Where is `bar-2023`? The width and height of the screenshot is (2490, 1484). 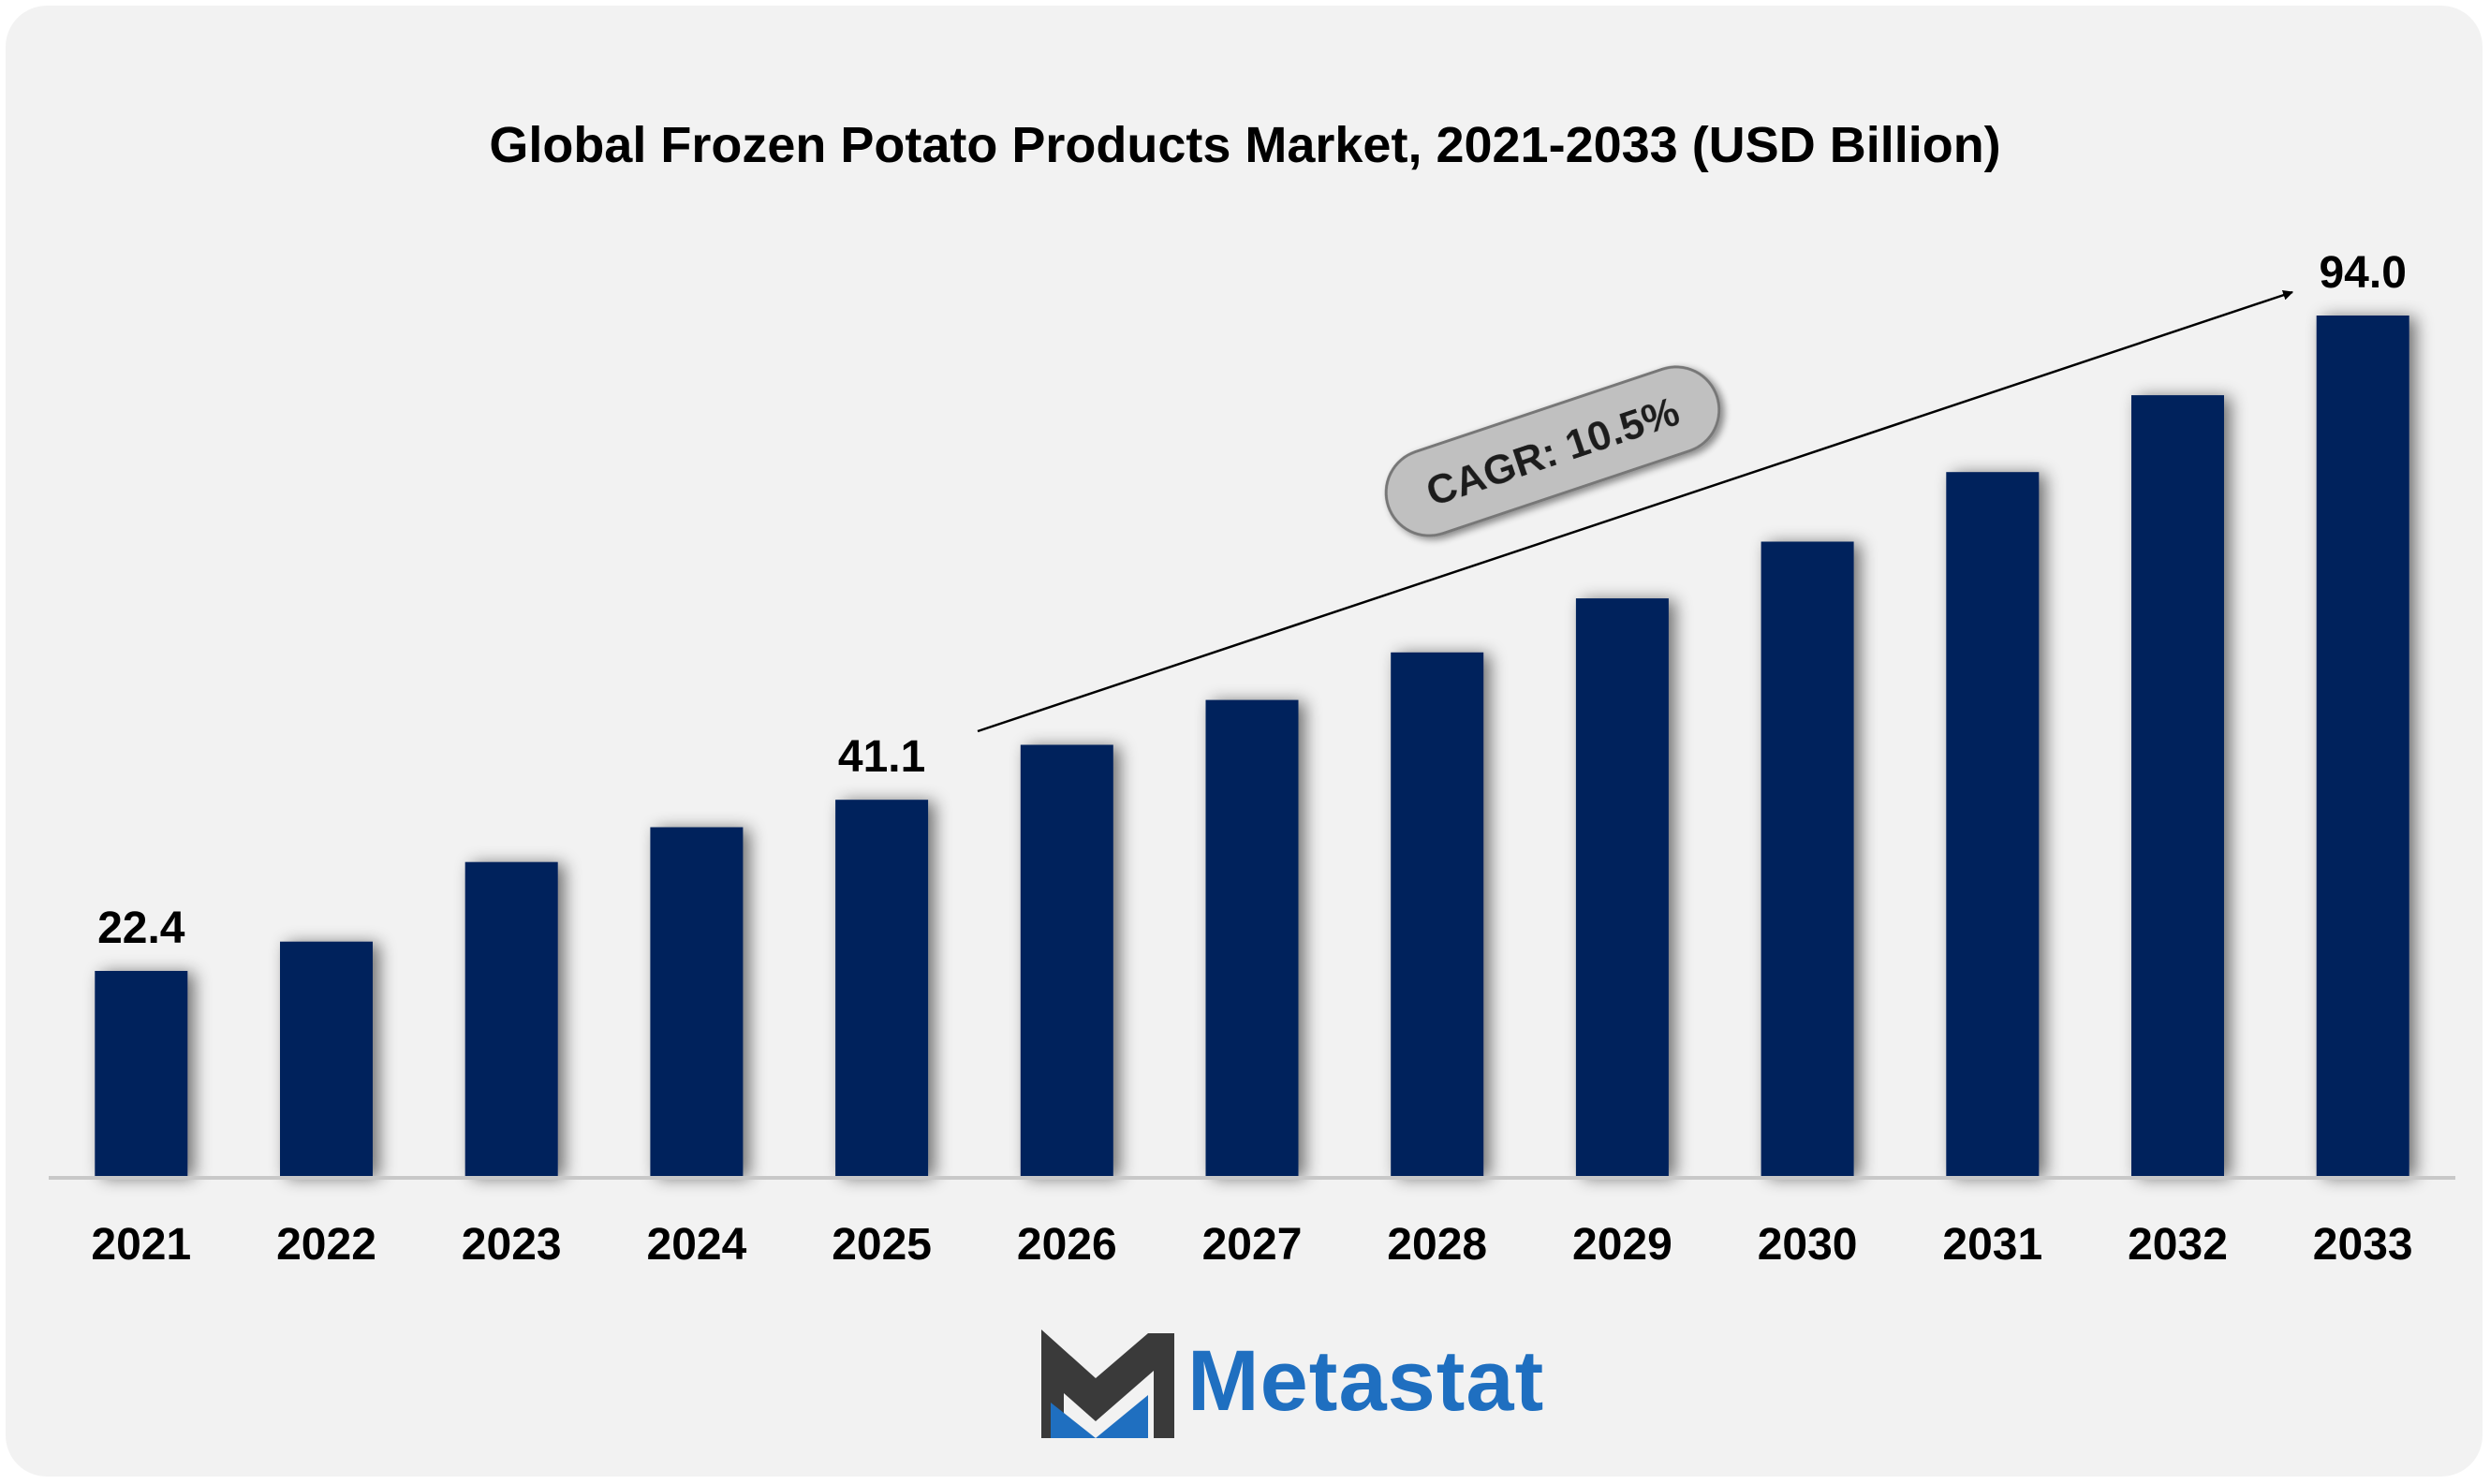
bar-2023 is located at coordinates (511, 1019).